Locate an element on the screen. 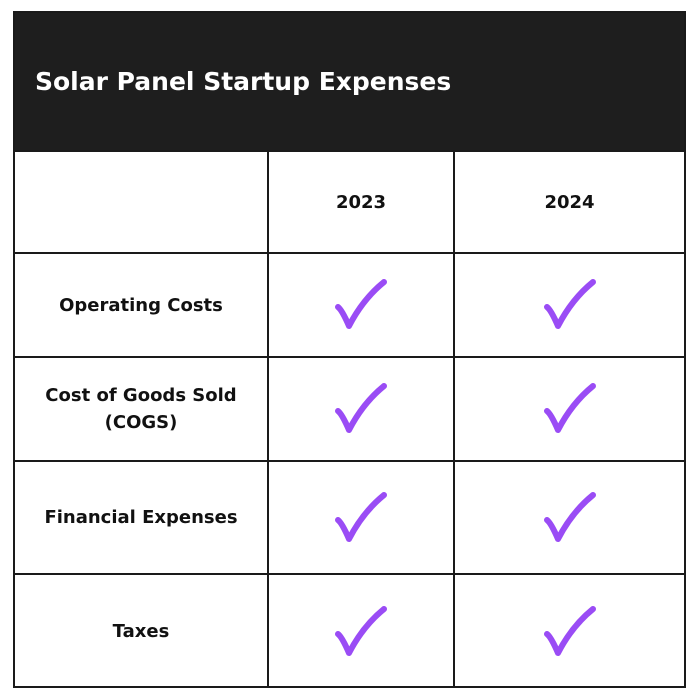 The width and height of the screenshot is (700, 700). row-label: Taxes is located at coordinates (142, 631).